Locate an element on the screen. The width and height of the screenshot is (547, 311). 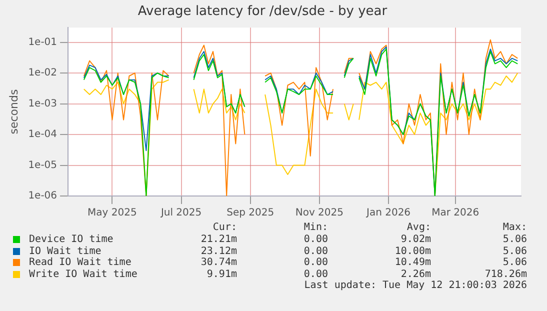
x-tick-label: May 2025 is located at coordinates (112, 213).